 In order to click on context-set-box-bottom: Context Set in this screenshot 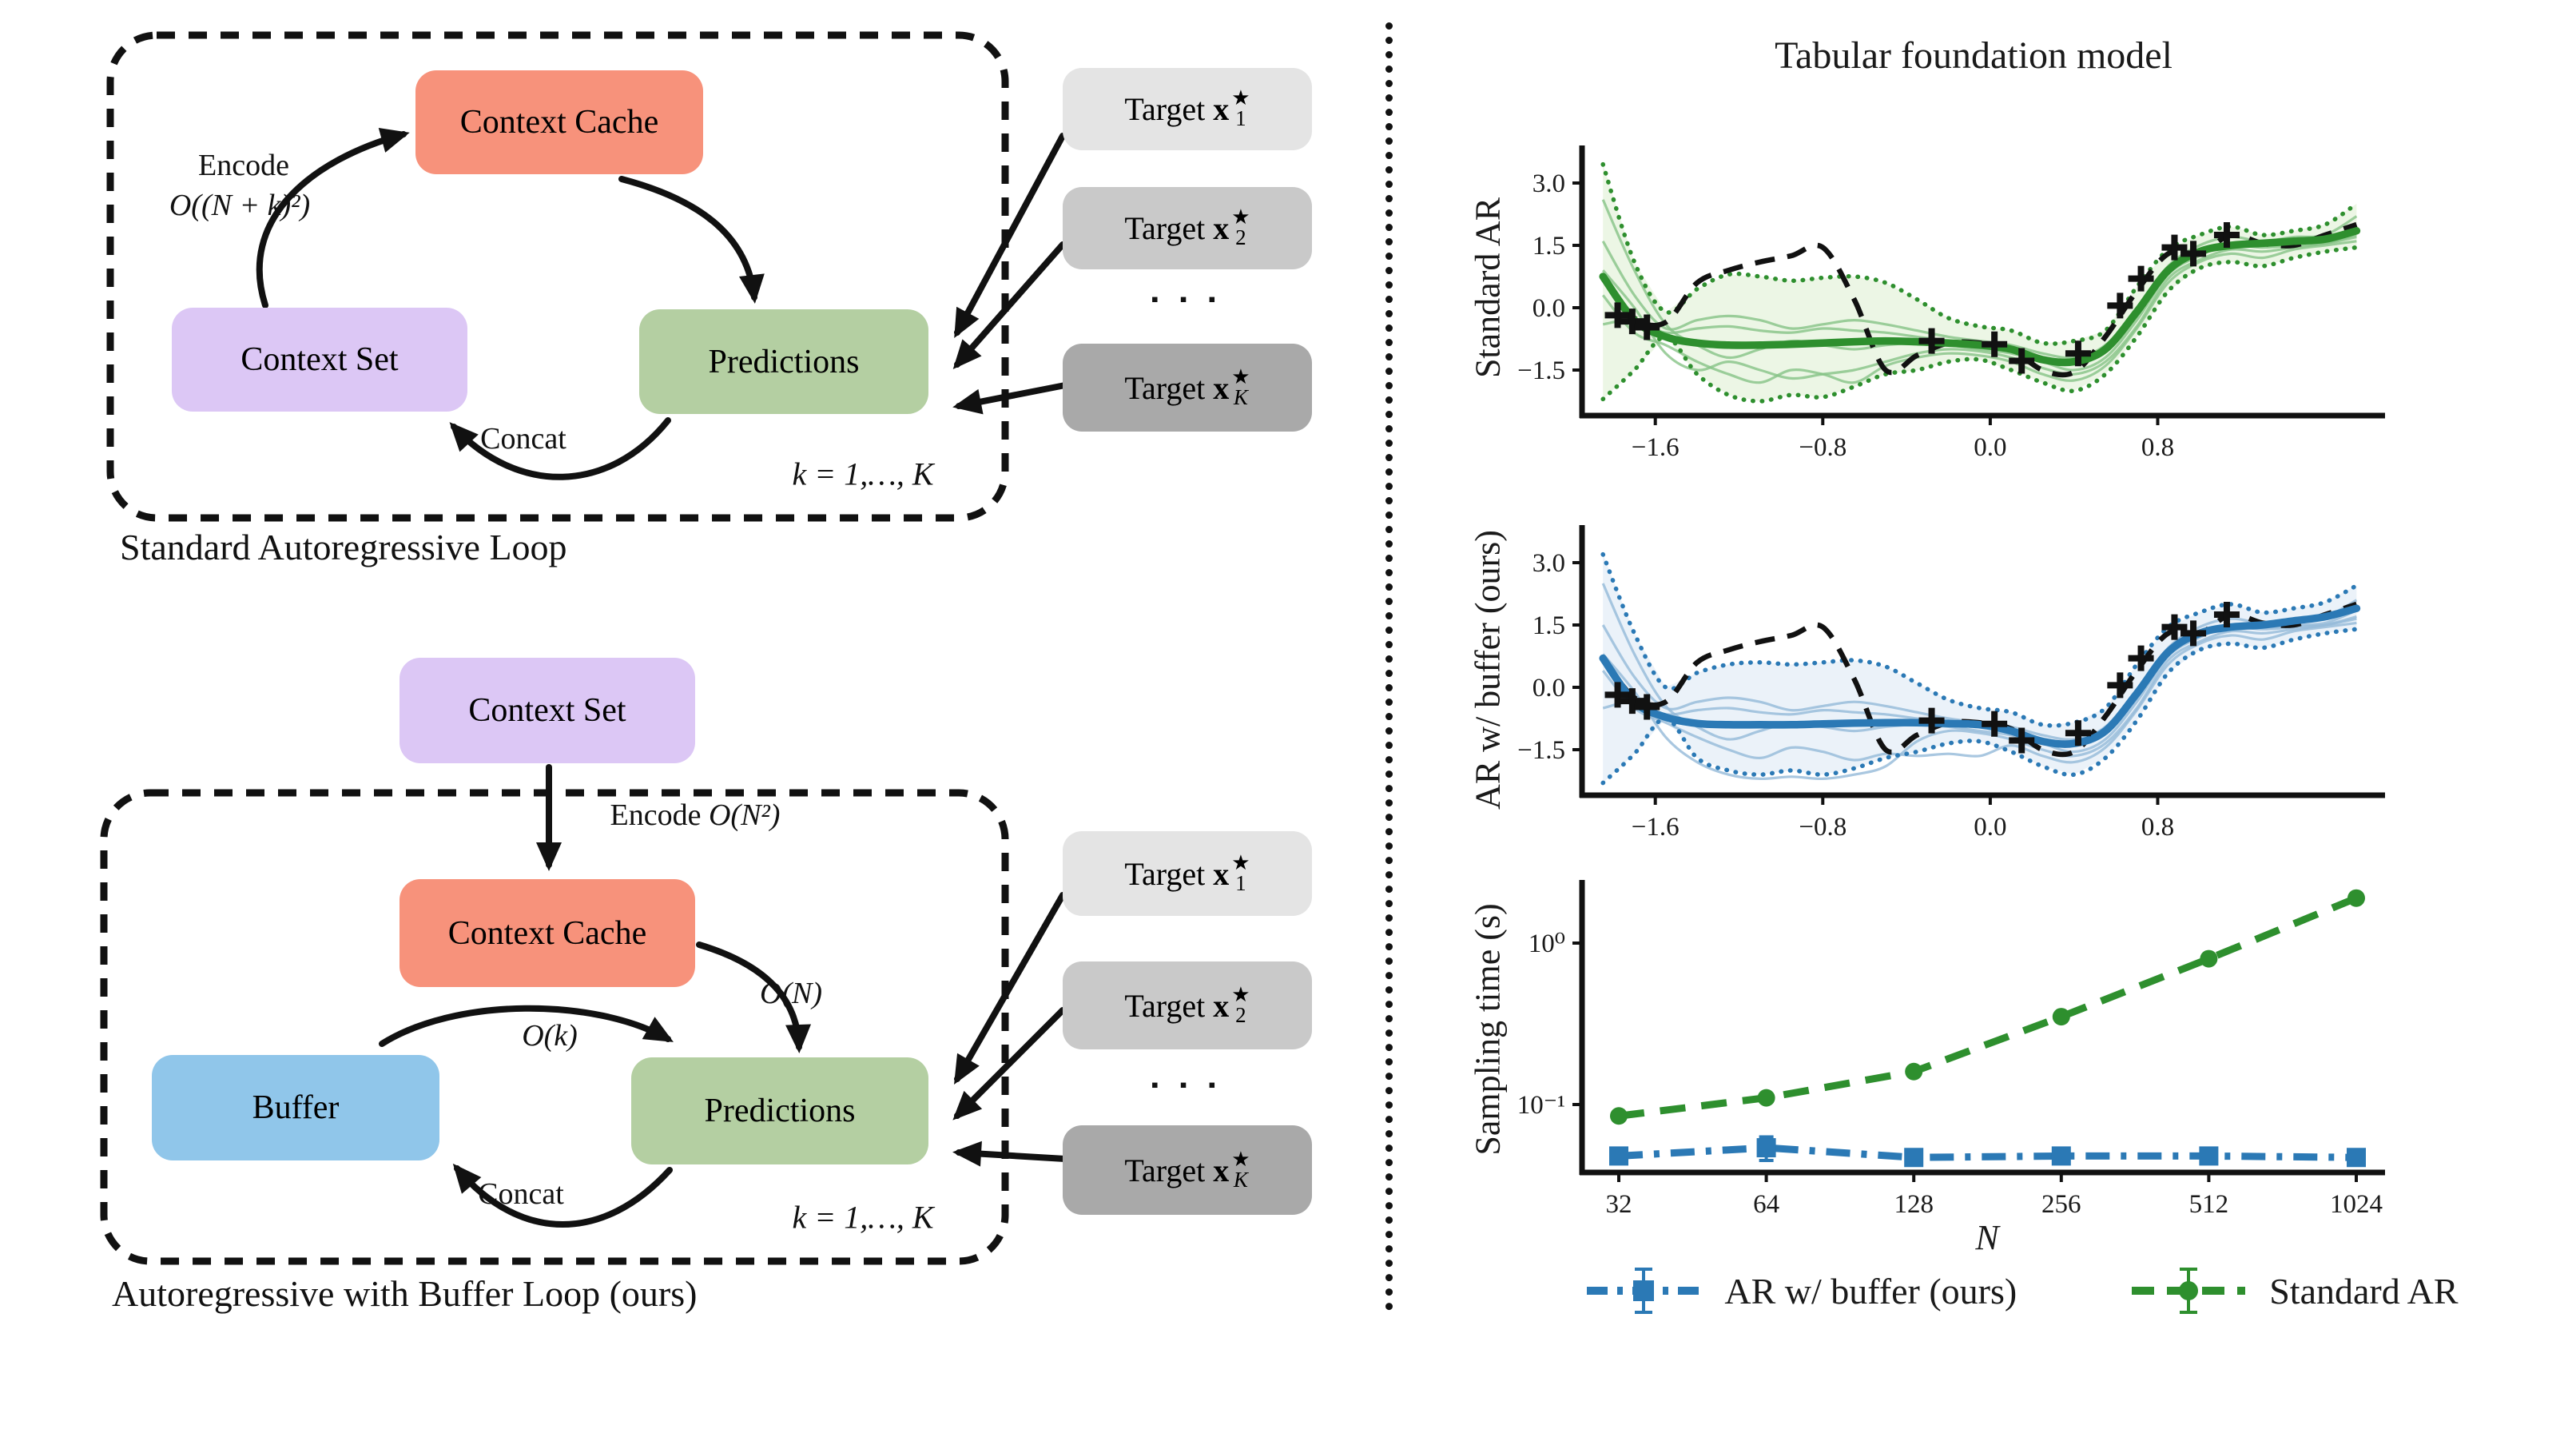, I will do `click(547, 710)`.